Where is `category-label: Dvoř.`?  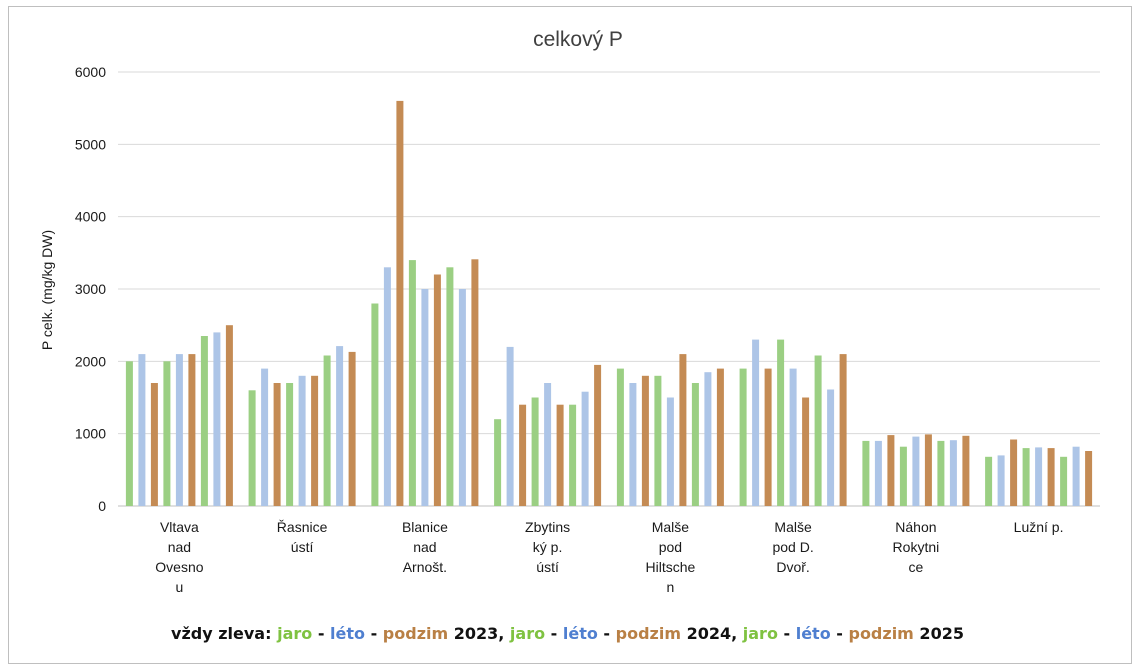
category-label: Dvoř. is located at coordinates (792, 567).